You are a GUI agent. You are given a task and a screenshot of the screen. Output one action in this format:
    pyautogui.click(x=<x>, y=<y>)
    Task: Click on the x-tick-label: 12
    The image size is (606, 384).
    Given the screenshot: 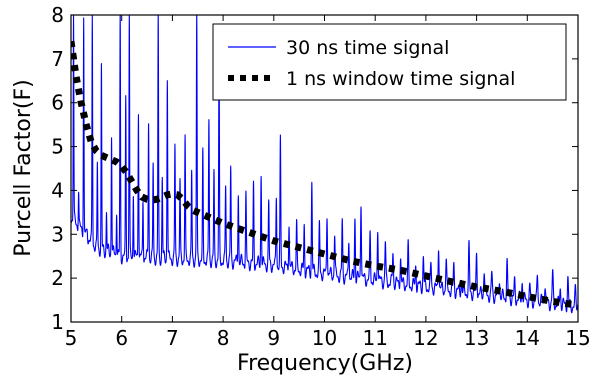 What is the action you would take?
    pyautogui.click(x=425, y=338)
    